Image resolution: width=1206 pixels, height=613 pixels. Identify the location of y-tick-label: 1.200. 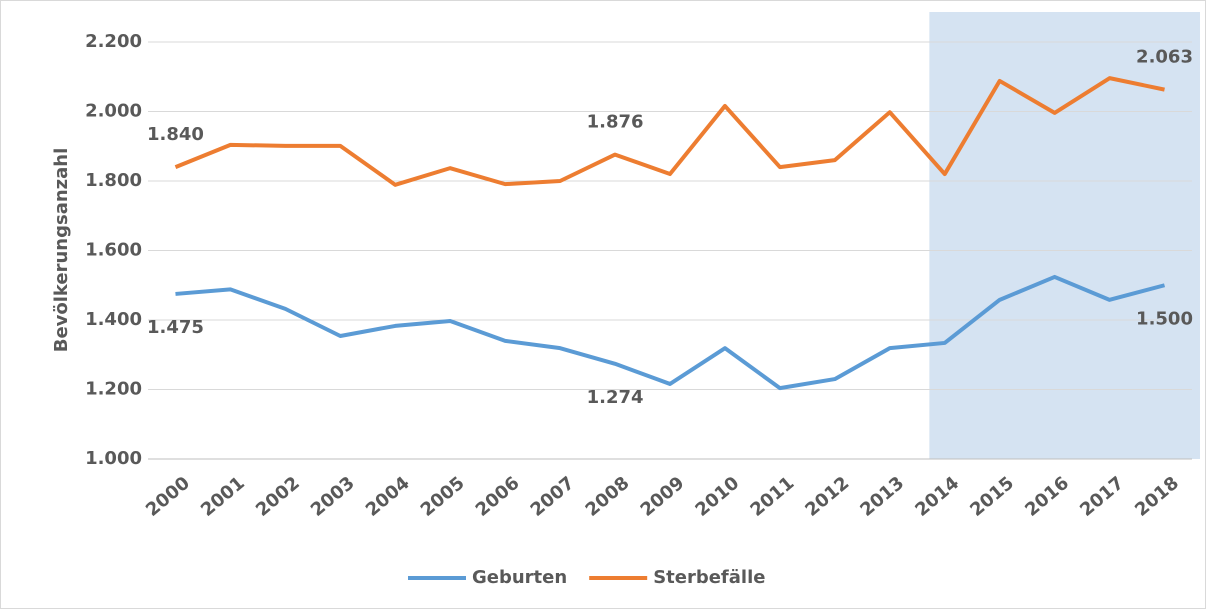
(113, 389).